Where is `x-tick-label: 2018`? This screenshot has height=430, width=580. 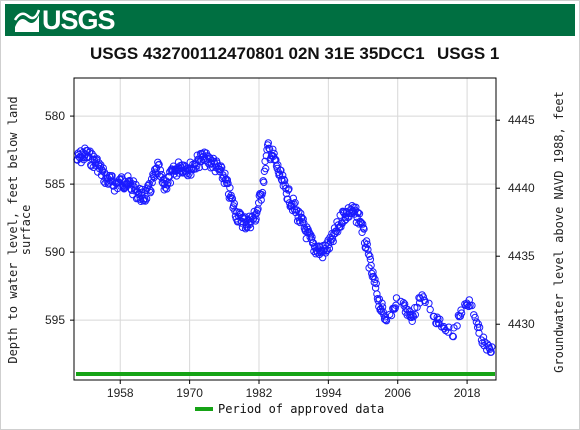
x-tick-label: 2018 is located at coordinates (467, 393).